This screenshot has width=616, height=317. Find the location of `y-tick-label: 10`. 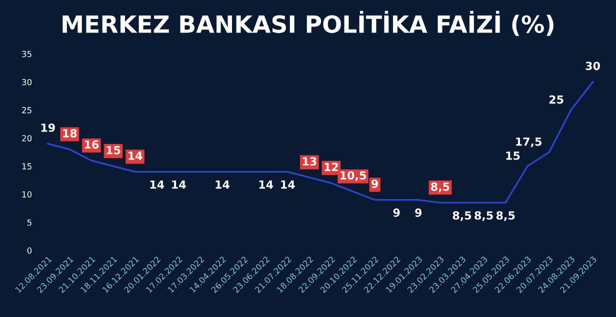

y-tick-label: 10 is located at coordinates (27, 194).